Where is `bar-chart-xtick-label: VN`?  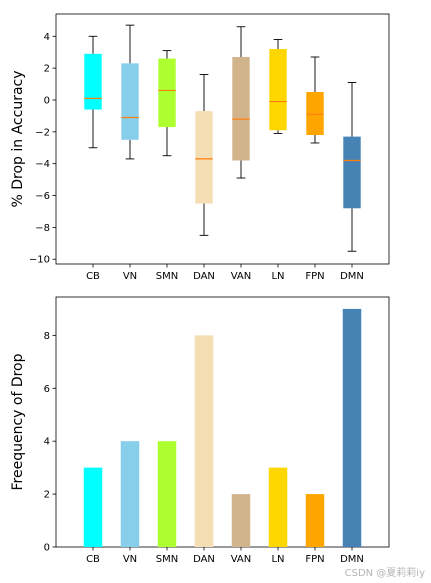
bar-chart-xtick-label: VN is located at coordinates (130, 559).